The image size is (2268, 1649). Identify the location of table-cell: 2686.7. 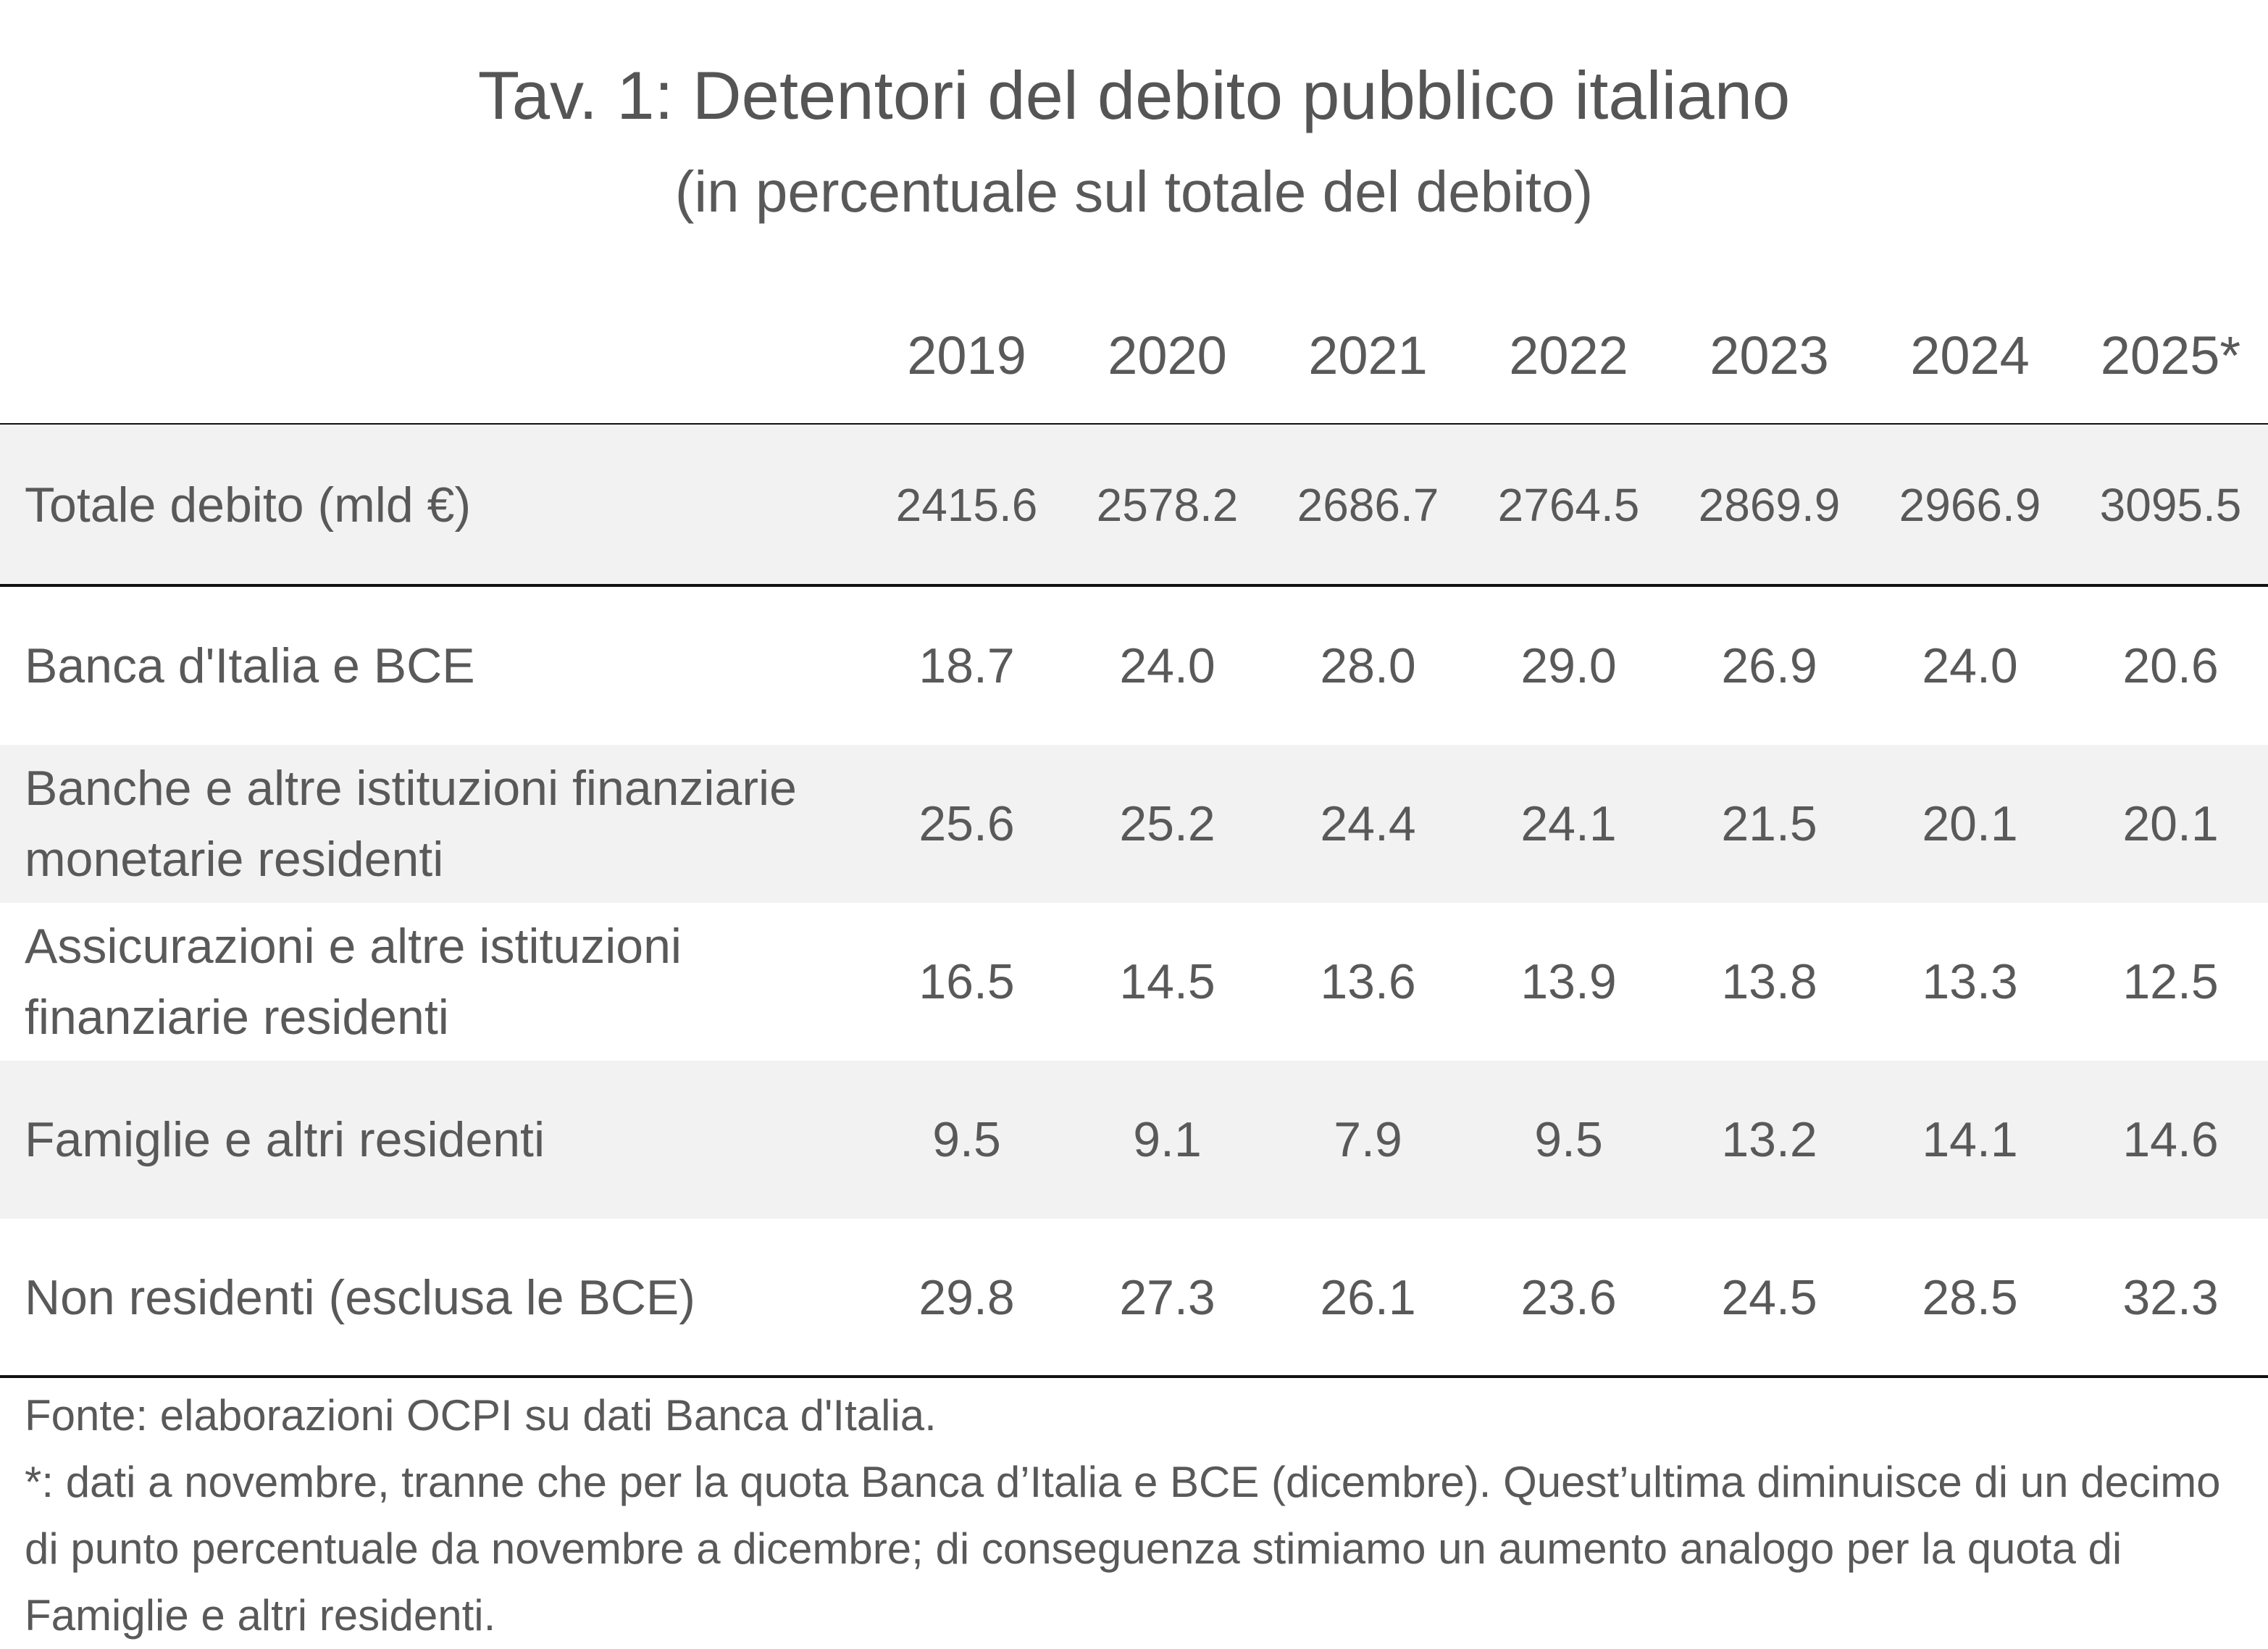
(1368, 505).